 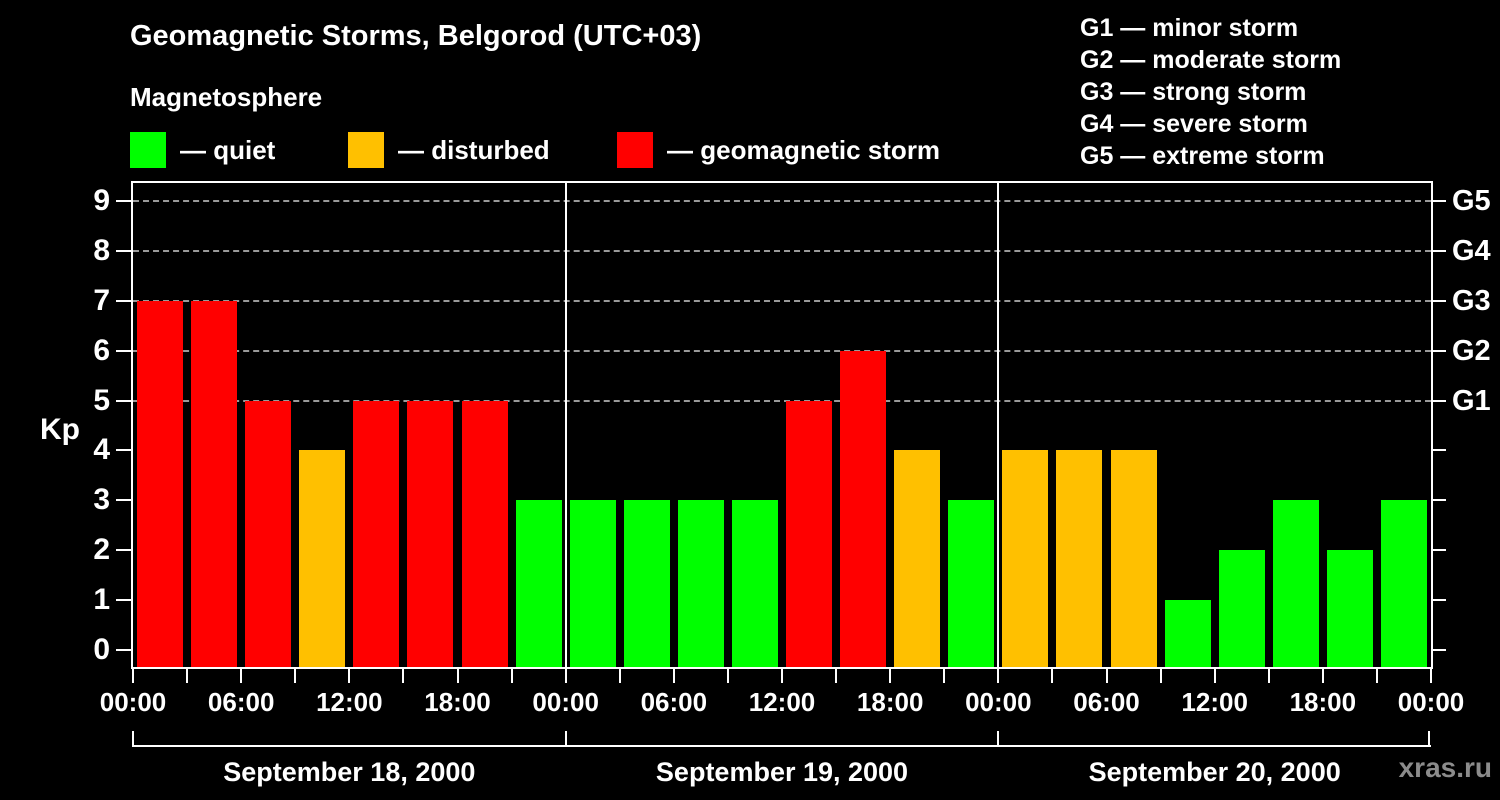 What do you see at coordinates (1189, 28) in the screenshot?
I see `g-scale-line-G1: G1 — minor storm` at bounding box center [1189, 28].